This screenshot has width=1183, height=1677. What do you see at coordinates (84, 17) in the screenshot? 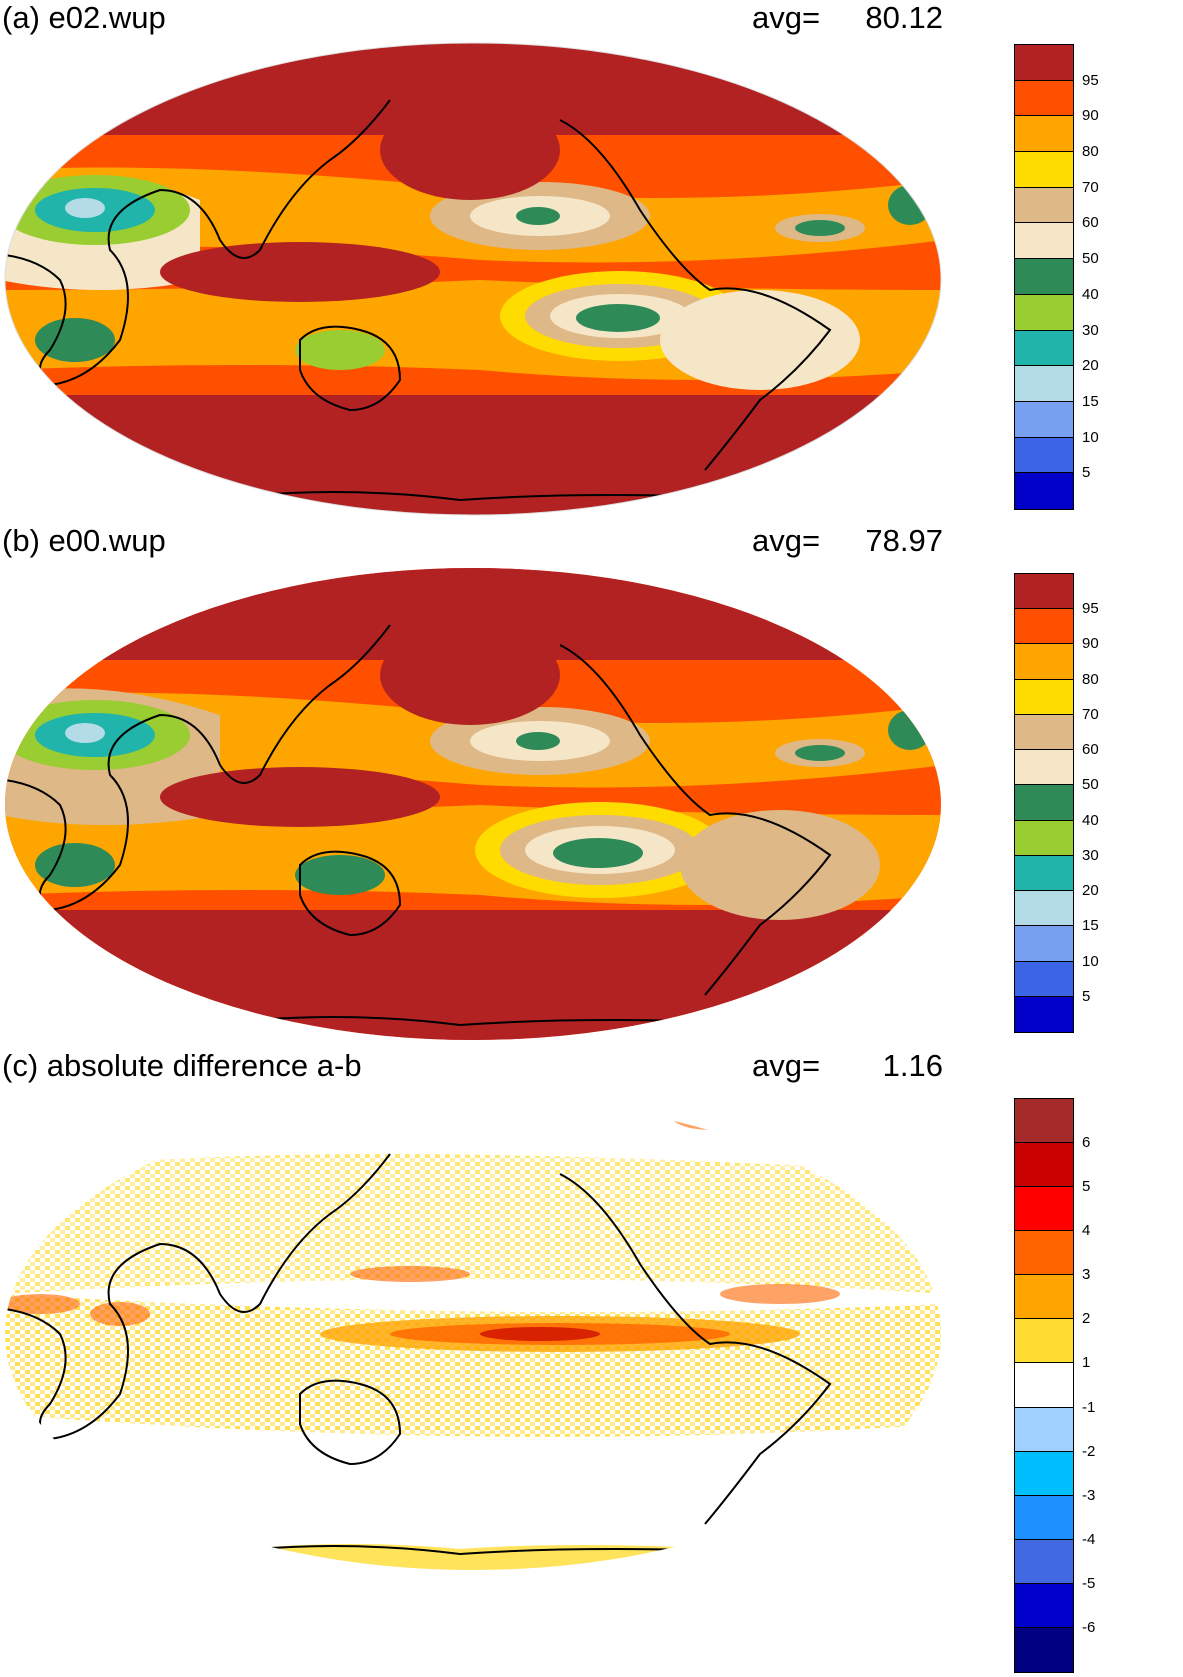
I see `panel-title: (a) e02.wup` at bounding box center [84, 17].